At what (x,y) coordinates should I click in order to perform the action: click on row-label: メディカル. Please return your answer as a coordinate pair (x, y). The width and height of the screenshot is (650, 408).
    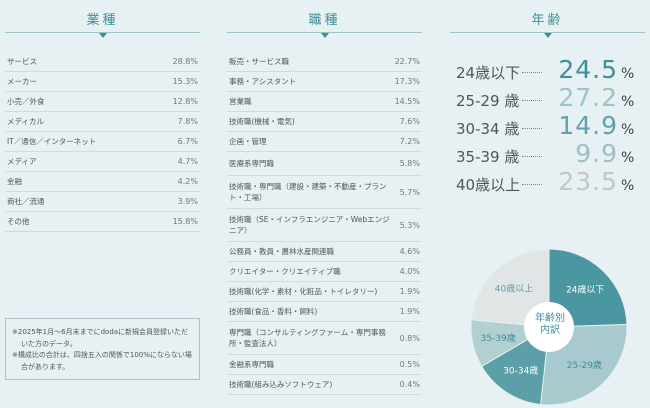
    Looking at the image, I should click on (25, 121).